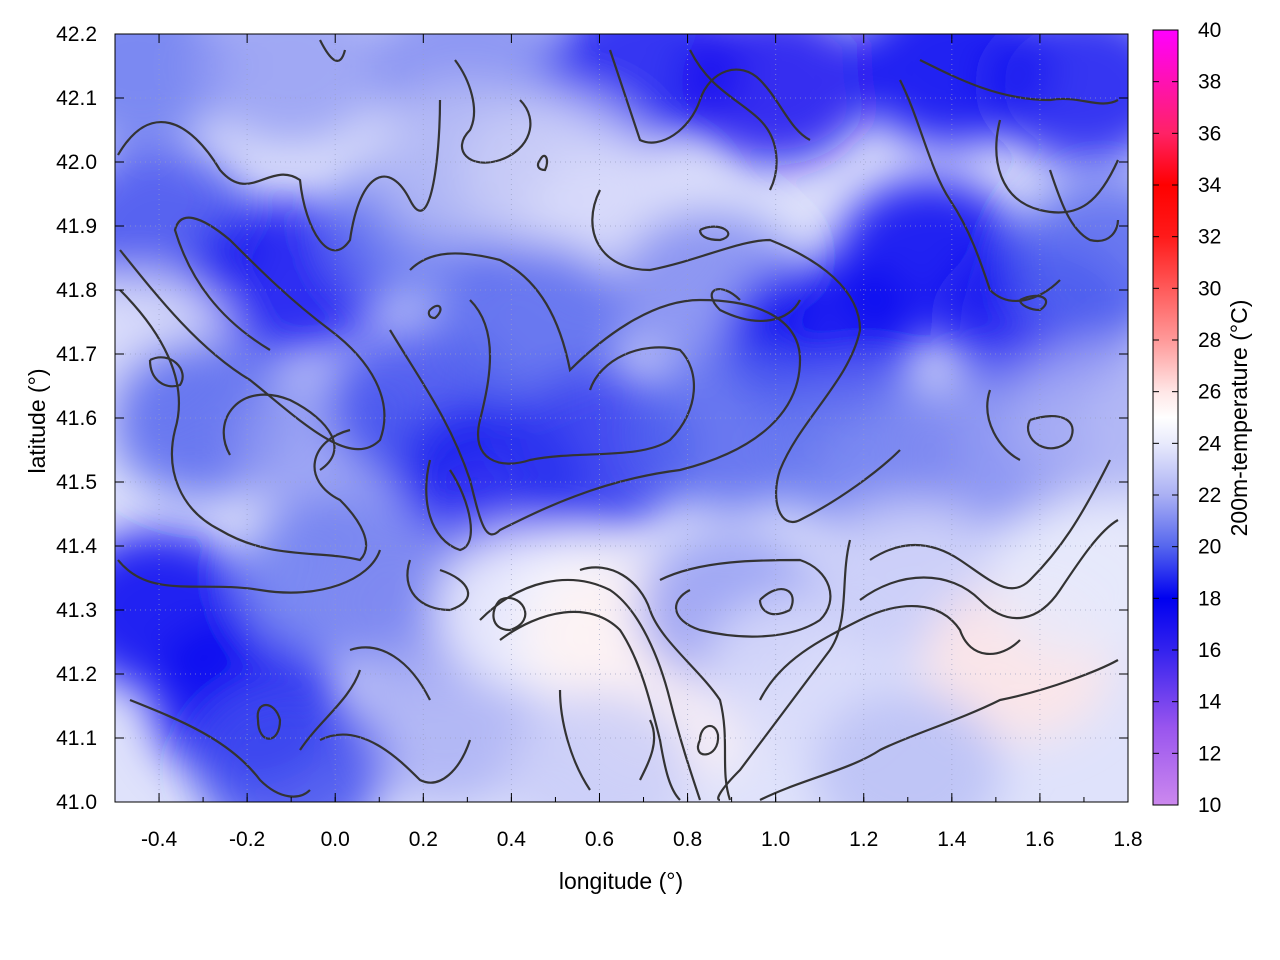 The width and height of the screenshot is (1280, 960). What do you see at coordinates (1209, 392) in the screenshot?
I see `colorbar-tick-label: 26` at bounding box center [1209, 392].